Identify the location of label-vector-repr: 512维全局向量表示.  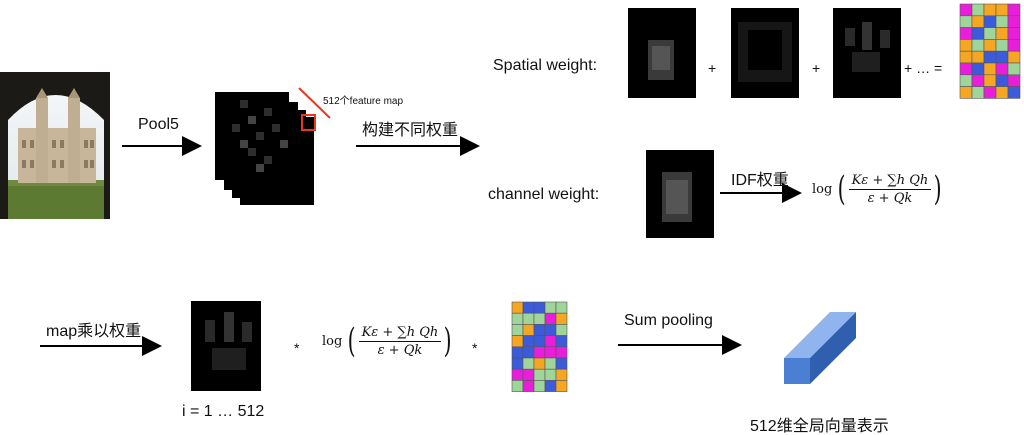
(819, 426).